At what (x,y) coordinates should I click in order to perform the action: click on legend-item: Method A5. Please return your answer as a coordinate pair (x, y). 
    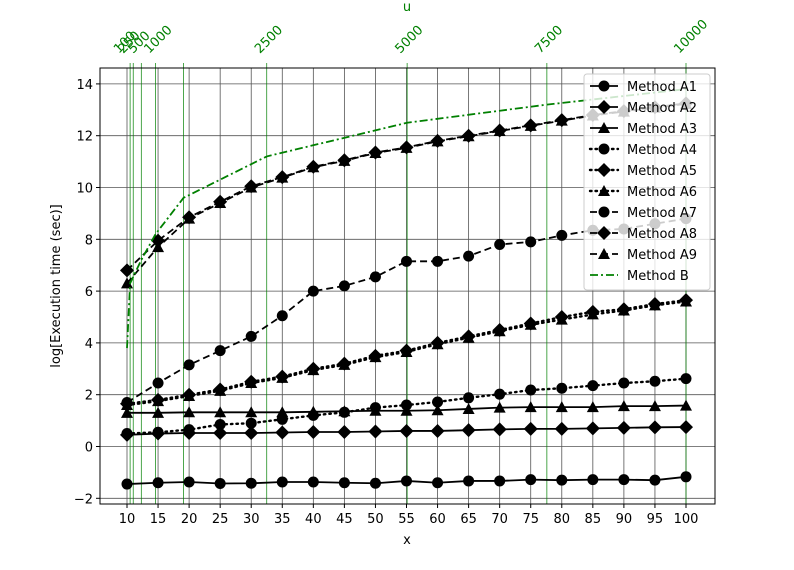
    Looking at the image, I should click on (642, 171).